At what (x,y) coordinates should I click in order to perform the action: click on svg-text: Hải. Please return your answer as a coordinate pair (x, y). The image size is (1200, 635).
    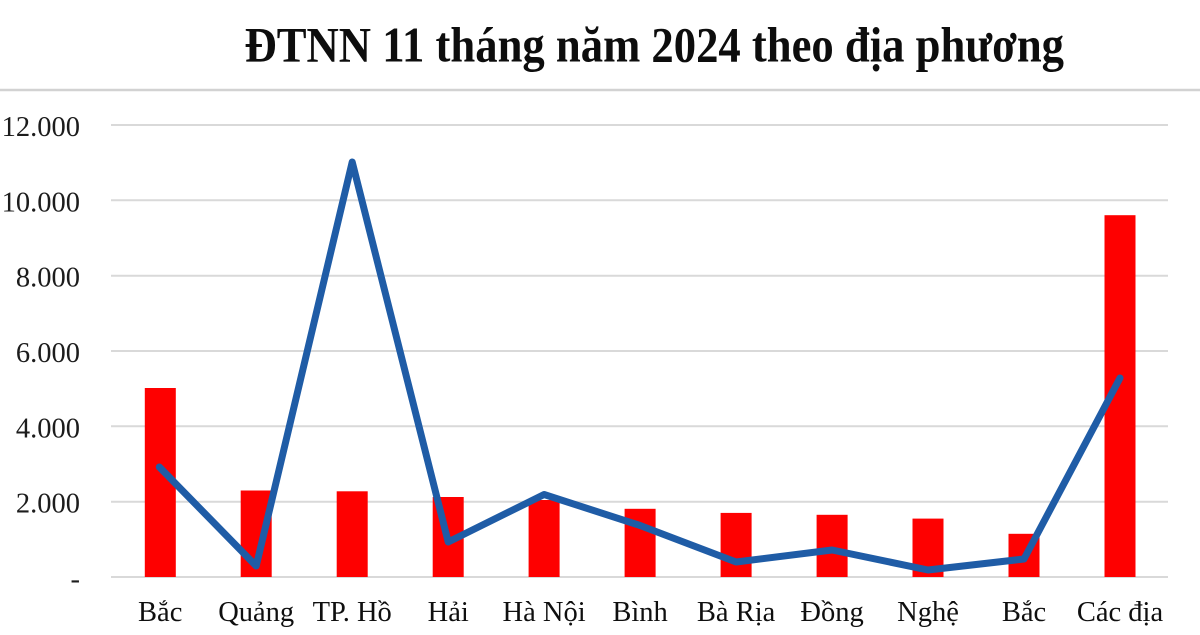
    Looking at the image, I should click on (448, 612).